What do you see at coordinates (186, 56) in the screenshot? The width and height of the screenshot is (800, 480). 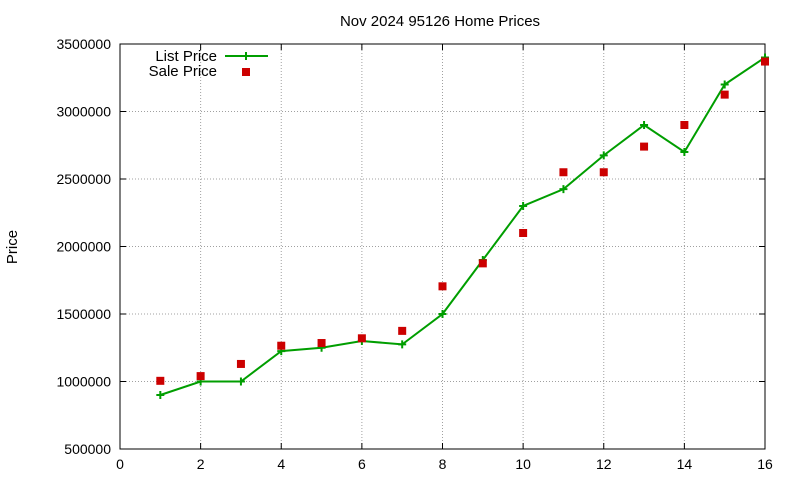 I see `legend-label-list-price: List Price` at bounding box center [186, 56].